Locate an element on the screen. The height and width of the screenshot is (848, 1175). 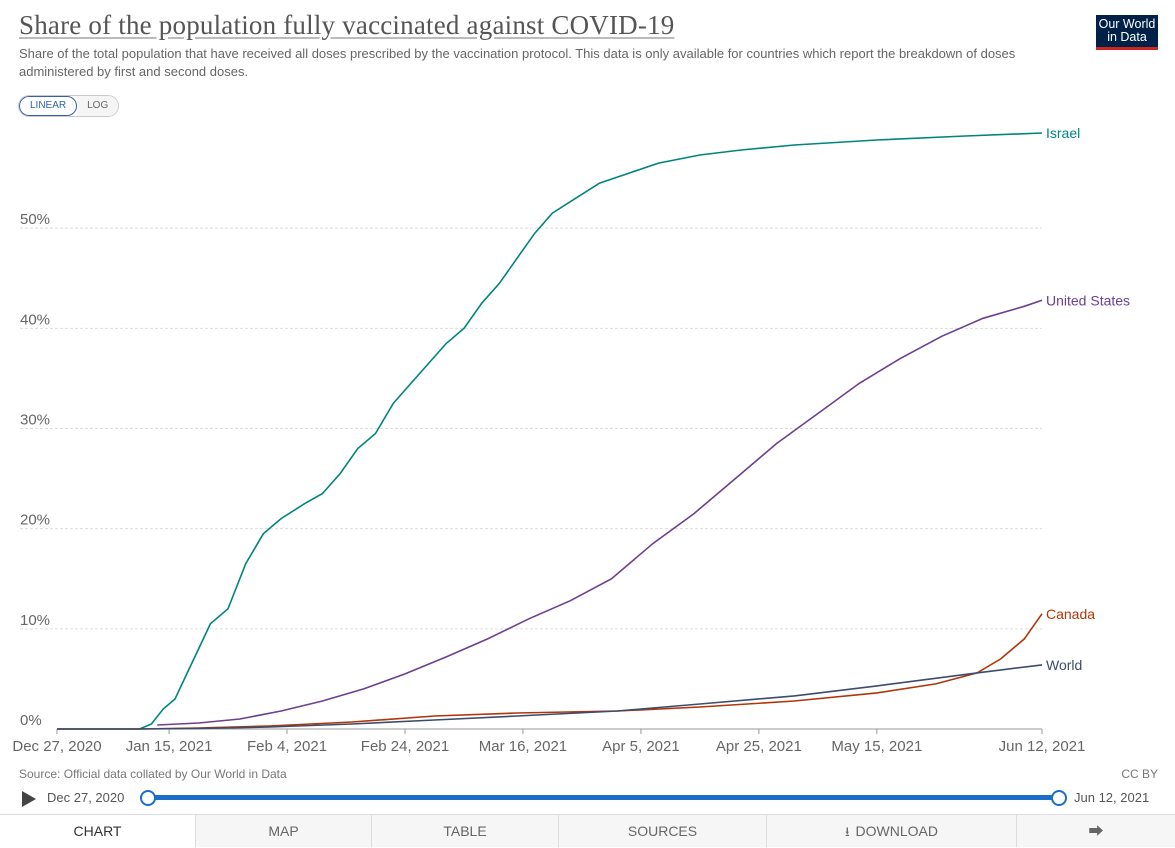
tab-sources: SOURCES is located at coordinates (662, 831).